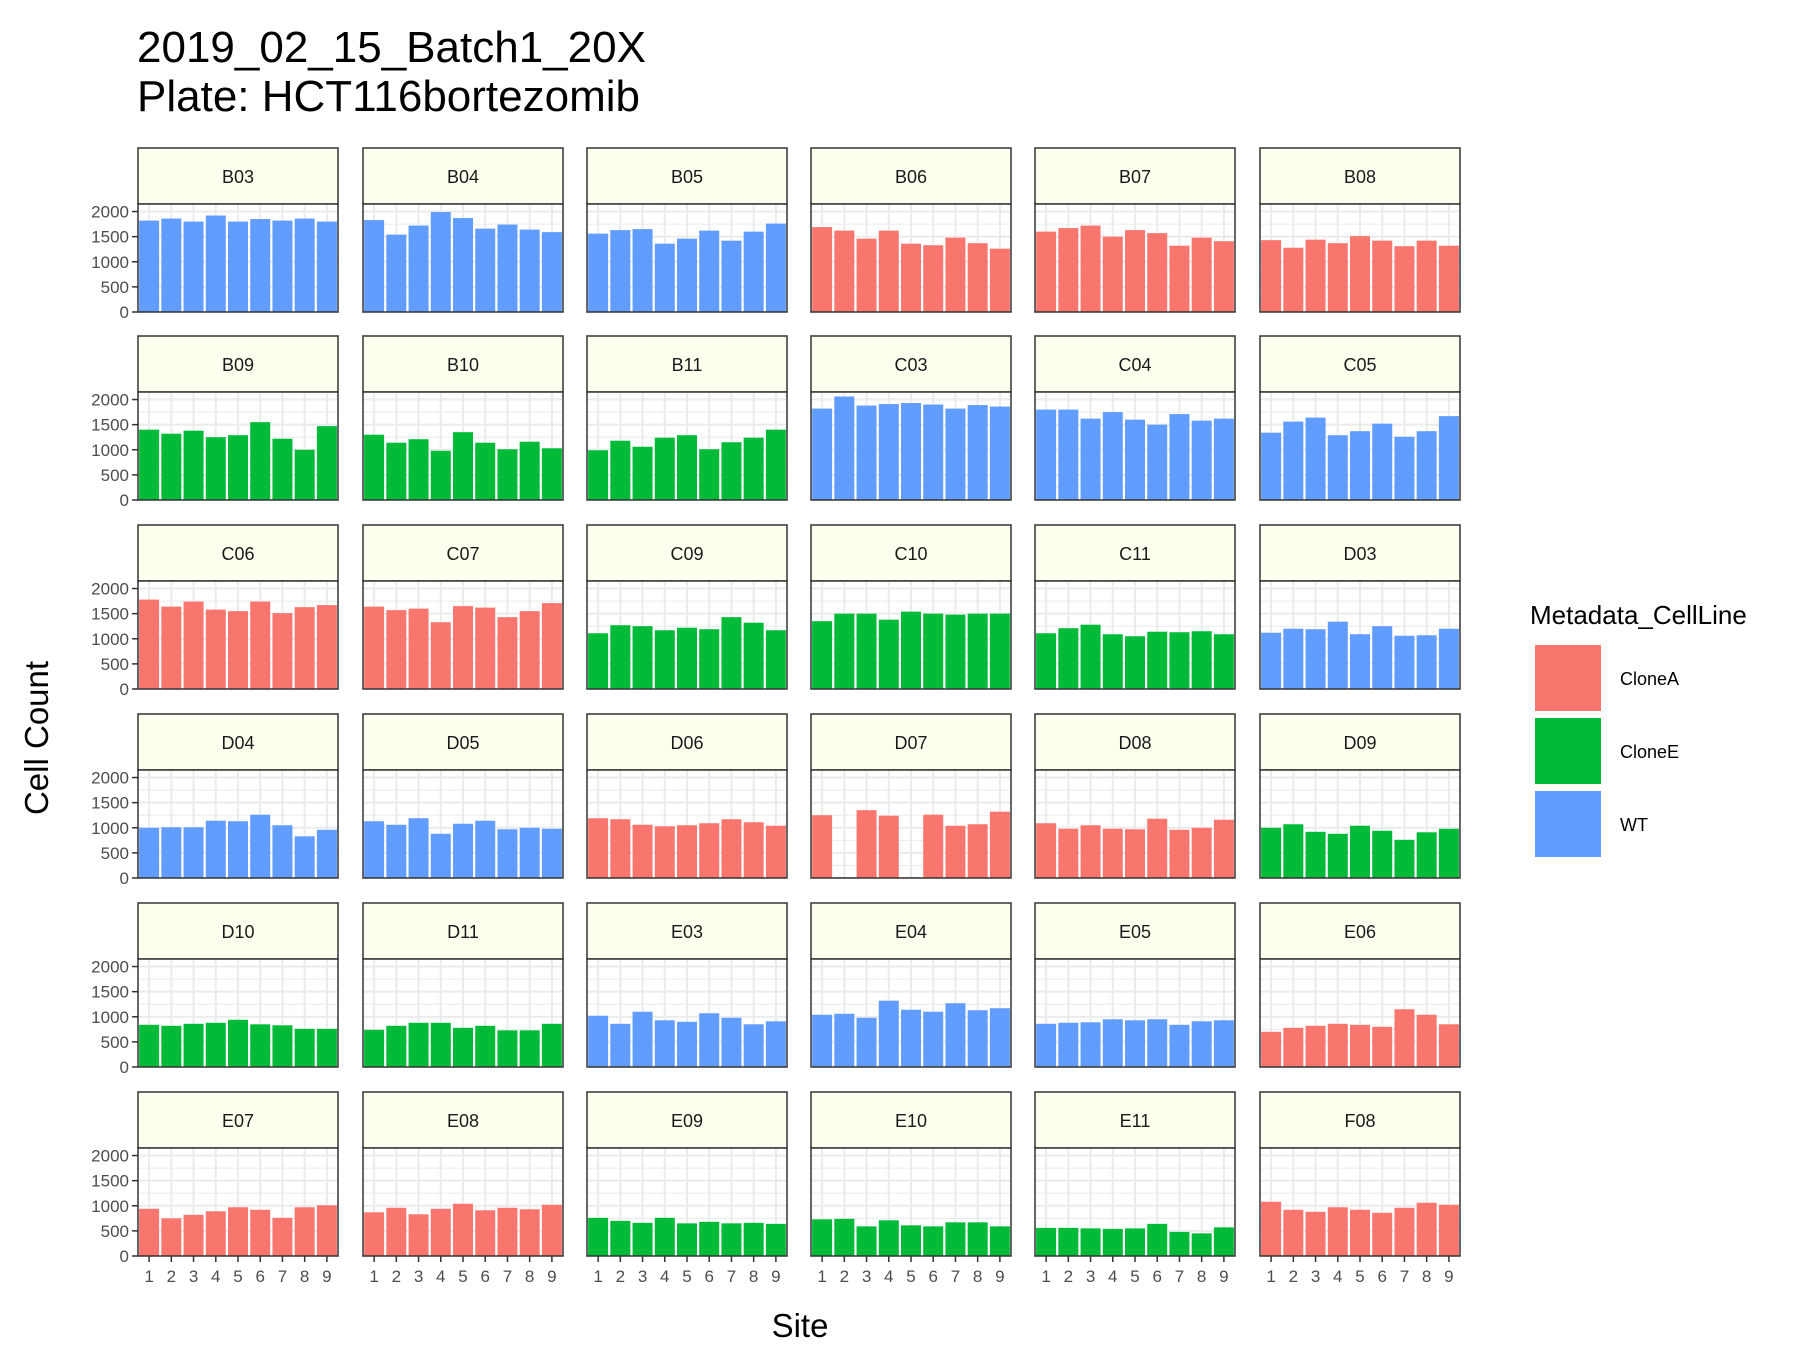  Describe the element at coordinates (1201, 1276) in the screenshot. I see `x-tick-label: 8` at that location.